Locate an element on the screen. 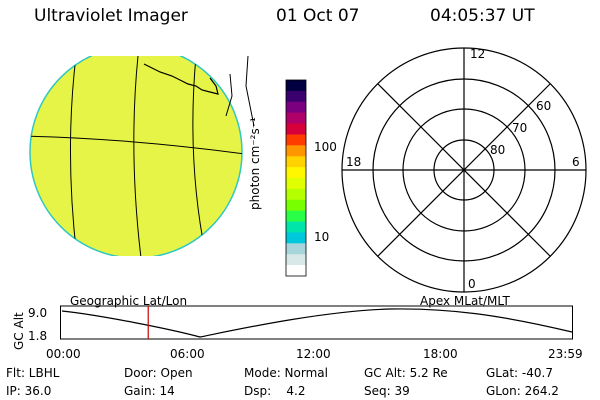 This screenshot has height=400, width=600. polar-lat-80: 80 is located at coordinates (497, 150).